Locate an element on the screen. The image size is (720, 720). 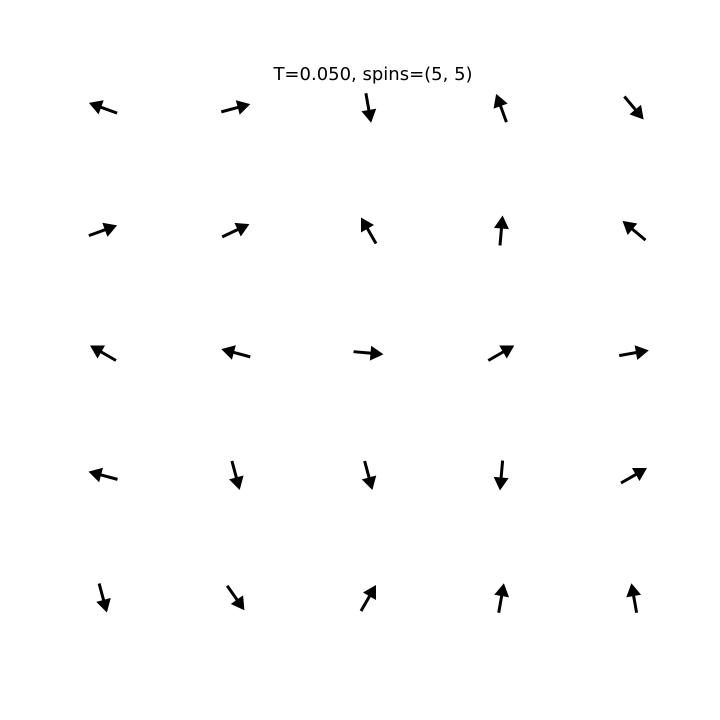
spin-arrow-r1-c4 is located at coordinates (633, 476).